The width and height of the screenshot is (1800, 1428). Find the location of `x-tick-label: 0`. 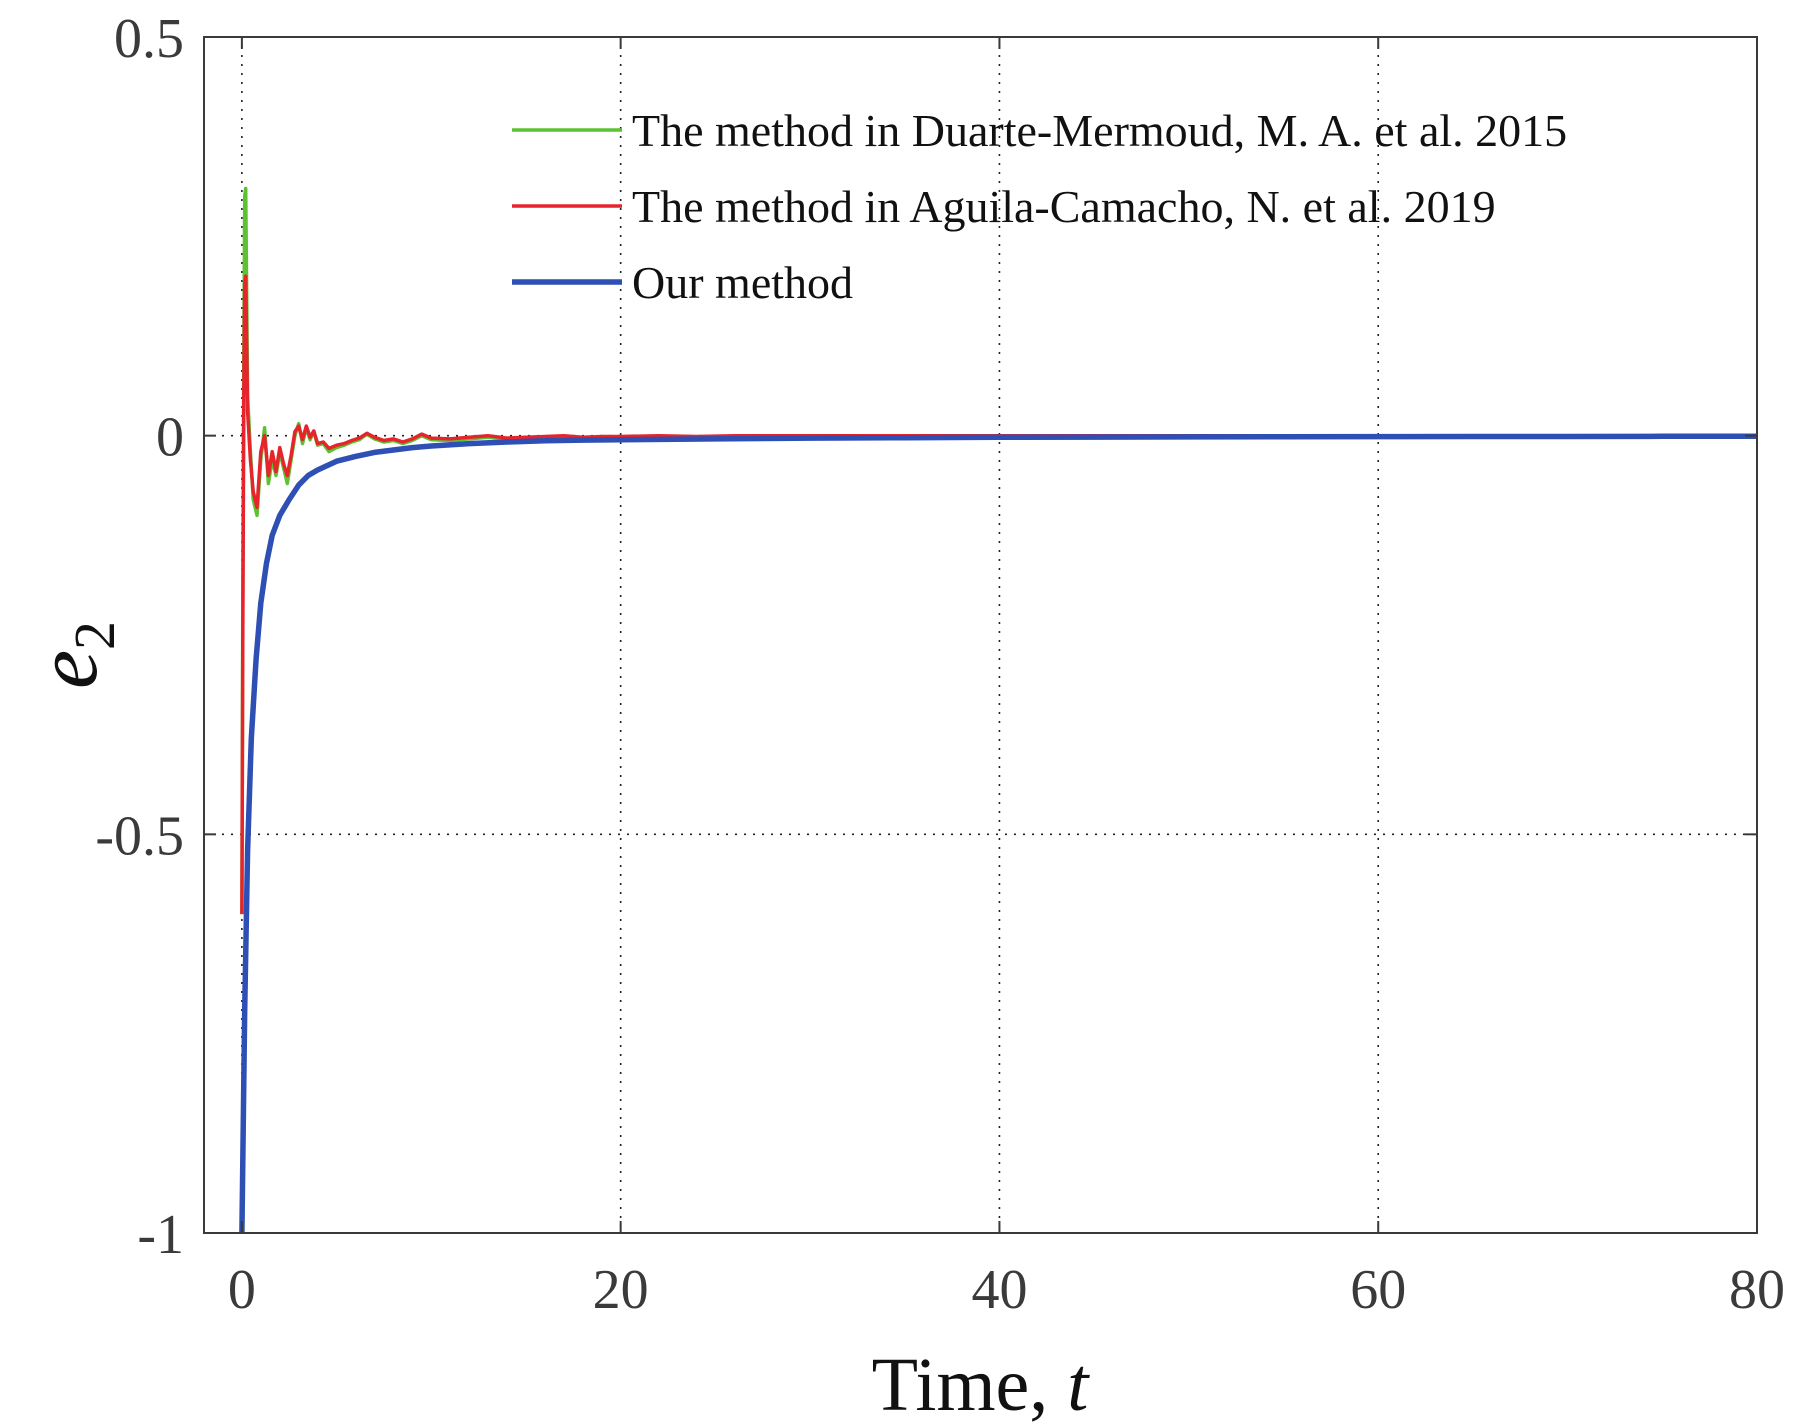

x-tick-label: 0 is located at coordinates (242, 1290).